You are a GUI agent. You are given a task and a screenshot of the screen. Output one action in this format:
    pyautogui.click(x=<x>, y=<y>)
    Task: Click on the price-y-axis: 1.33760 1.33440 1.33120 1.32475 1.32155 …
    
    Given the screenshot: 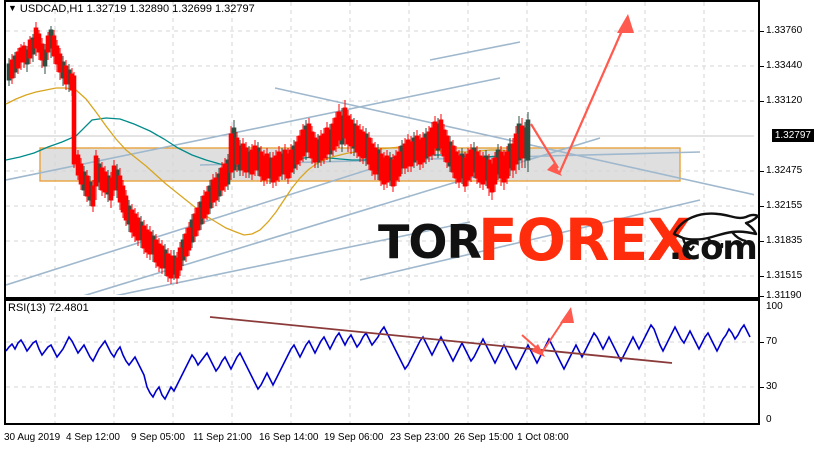 What is the action you would take?
    pyautogui.click(x=787, y=150)
    